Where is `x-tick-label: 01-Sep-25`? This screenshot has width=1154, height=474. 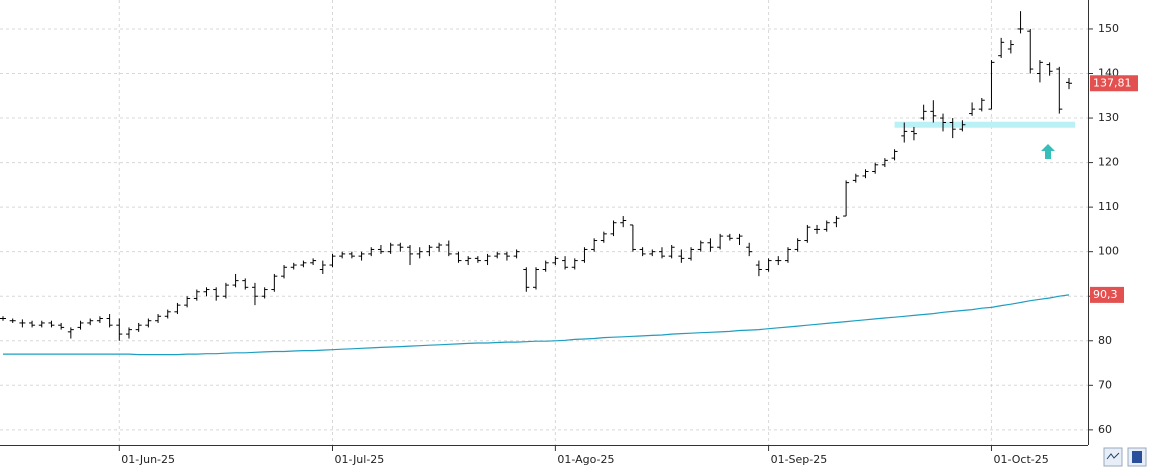
x-tick-label: 01-Sep-25 is located at coordinates (799, 459).